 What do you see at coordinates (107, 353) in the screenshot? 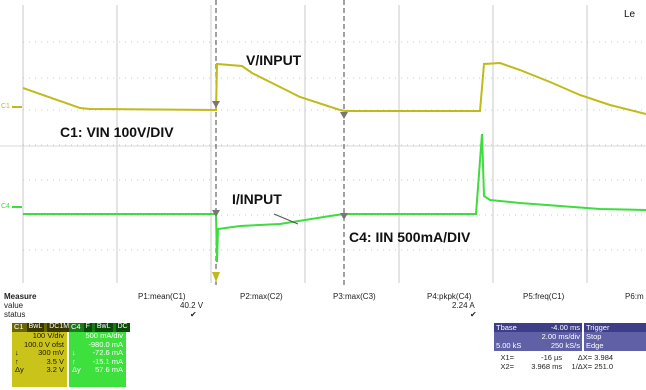
I see `channel-4-cursor-a-value: -72.6 mA` at bounding box center [107, 353].